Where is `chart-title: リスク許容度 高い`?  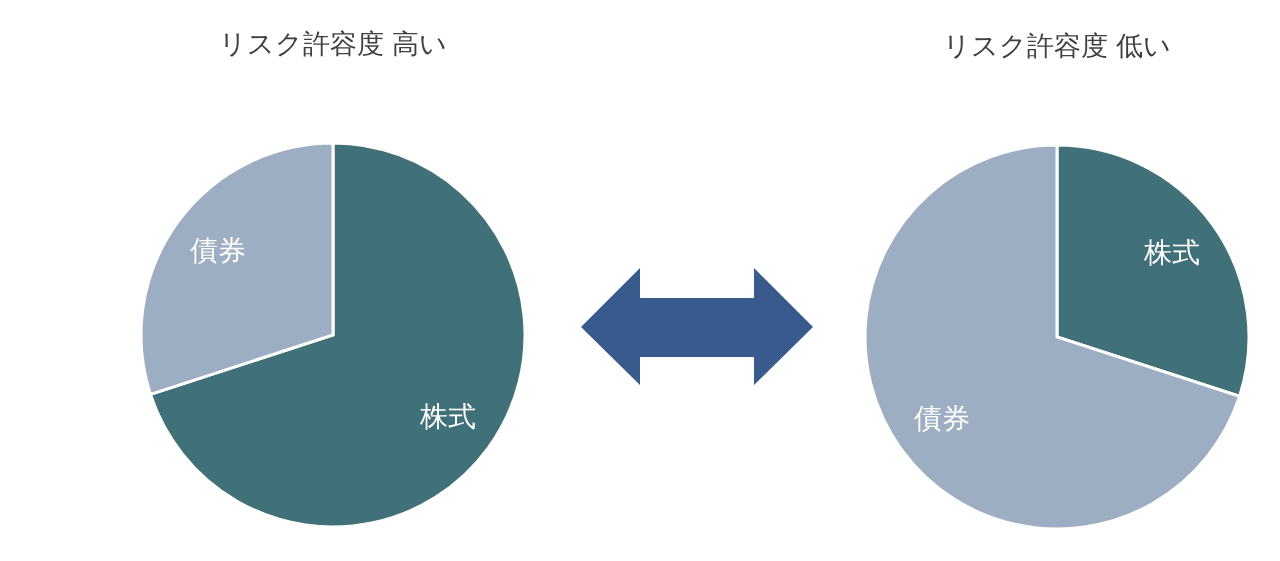 chart-title: リスク許容度 高い is located at coordinates (333, 43).